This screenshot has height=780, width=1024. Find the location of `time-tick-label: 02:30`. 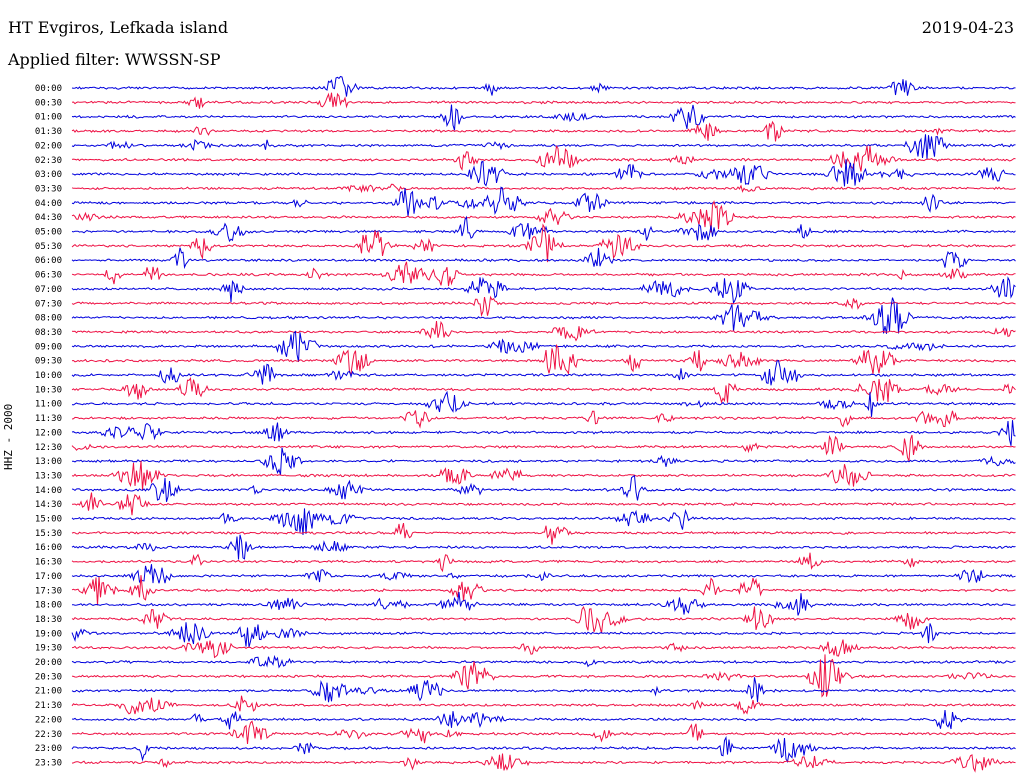

time-tick-label: 02:30 is located at coordinates (48, 161).